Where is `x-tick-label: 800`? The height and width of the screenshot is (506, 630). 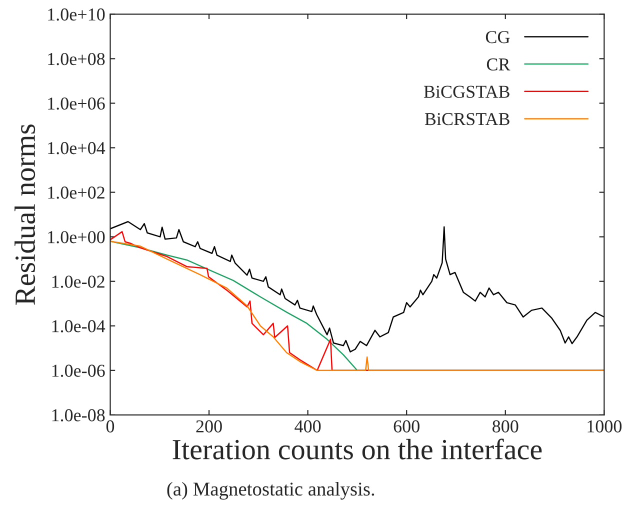 x-tick-label: 800 is located at coordinates (505, 426).